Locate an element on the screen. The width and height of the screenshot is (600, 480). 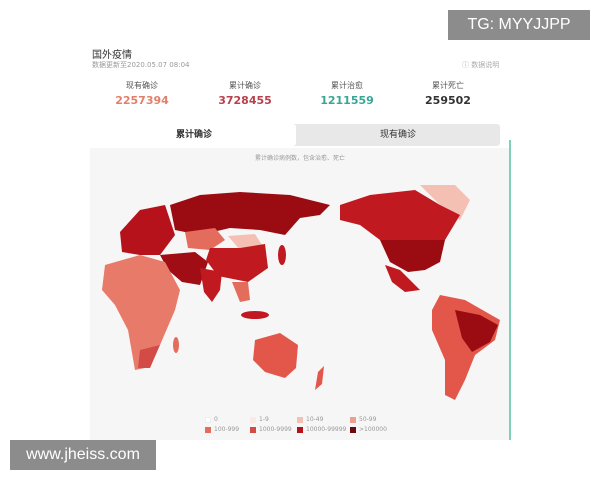
region-southeast-asia is located at coordinates (241, 292).